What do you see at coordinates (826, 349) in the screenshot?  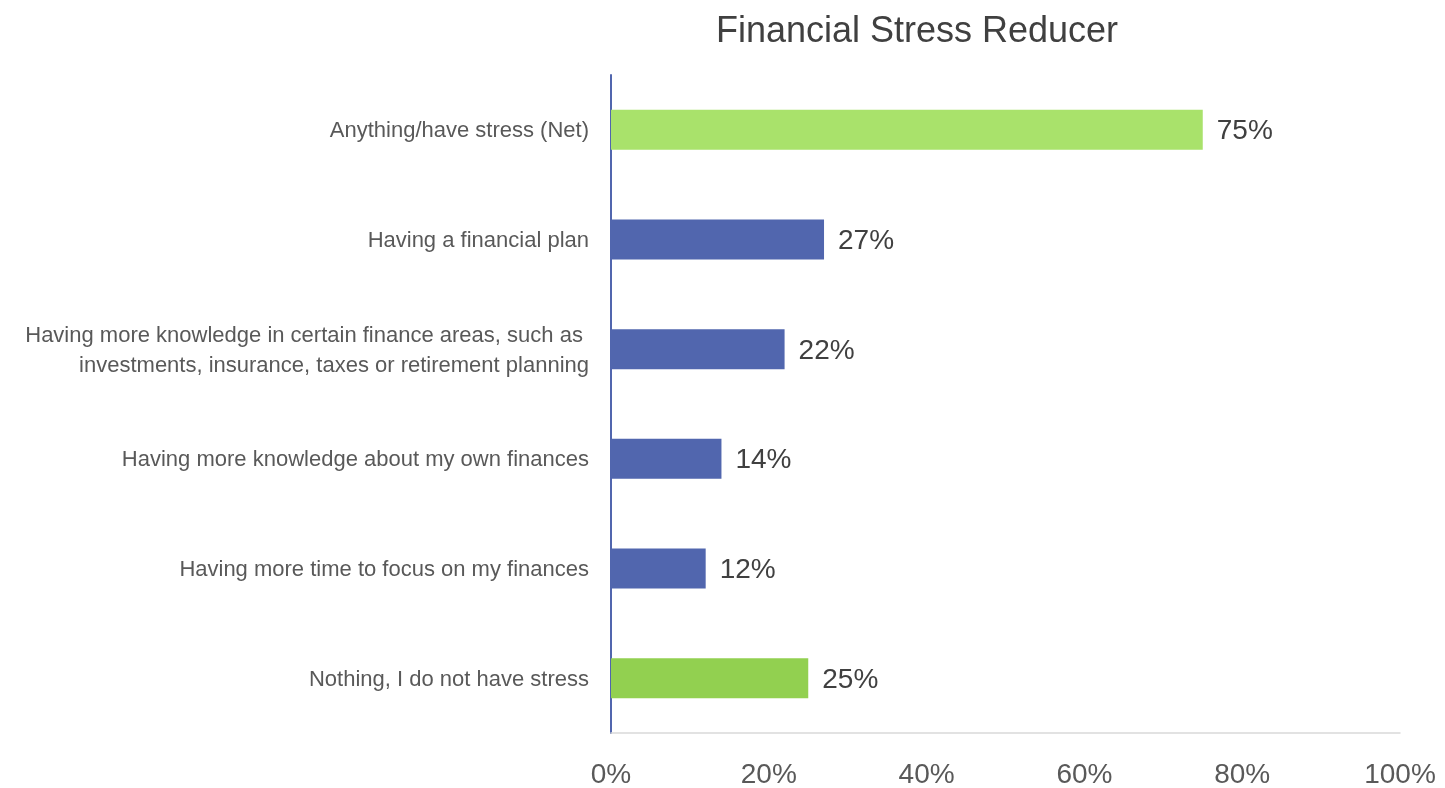 I see `data-label: 22%` at bounding box center [826, 349].